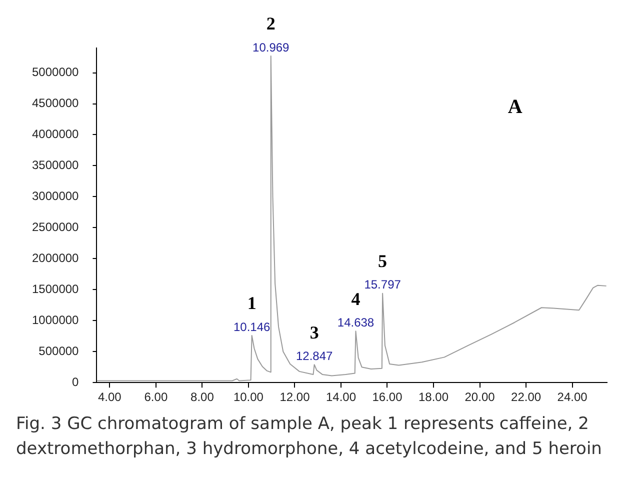  What do you see at coordinates (251, 303) in the screenshot?
I see `annotation: 1` at bounding box center [251, 303].